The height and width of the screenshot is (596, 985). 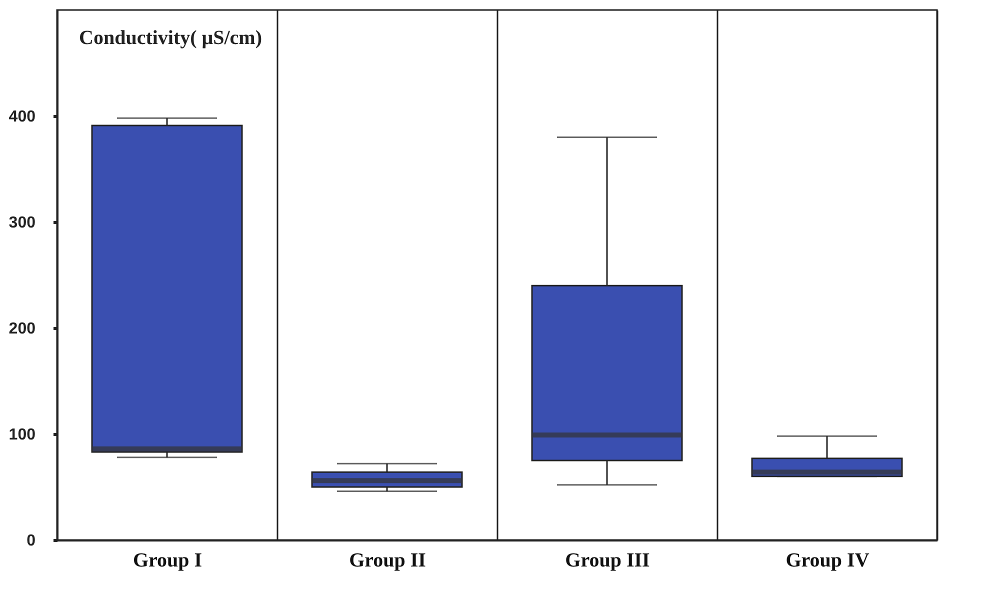 I want to click on y-tick-label: 300, so click(x=22, y=223).